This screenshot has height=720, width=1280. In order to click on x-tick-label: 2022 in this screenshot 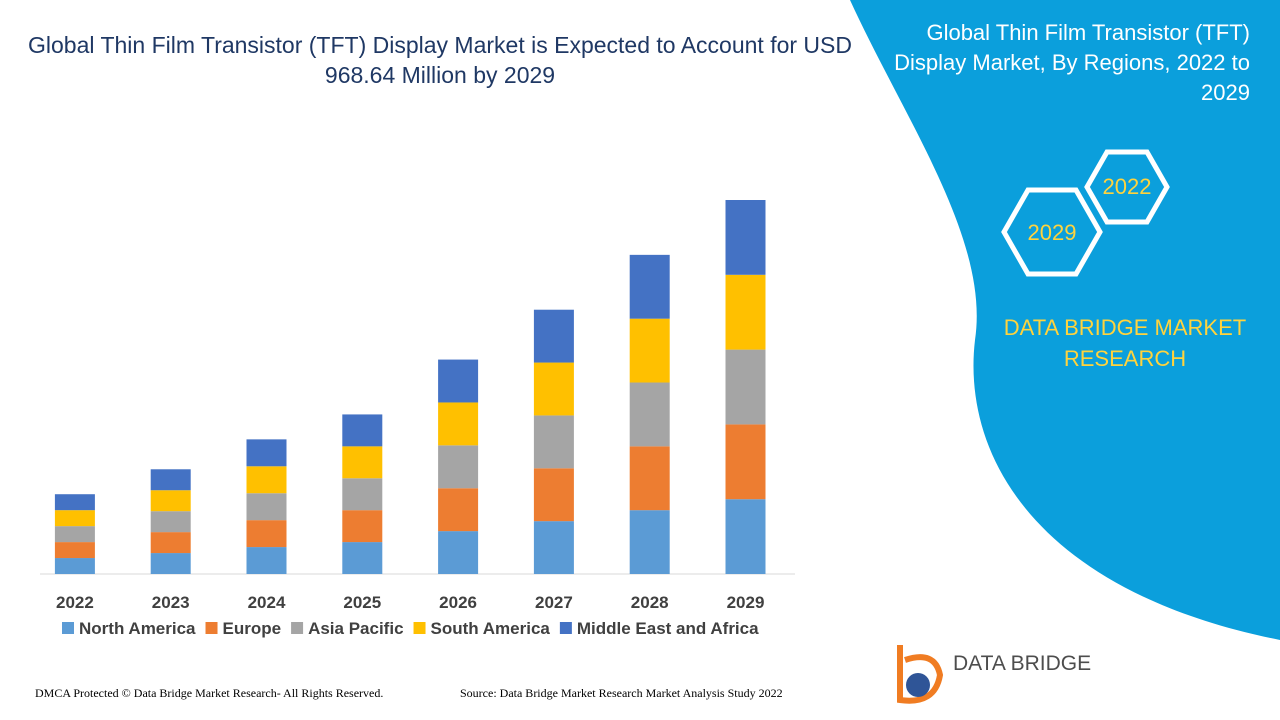, I will do `click(75, 602)`.